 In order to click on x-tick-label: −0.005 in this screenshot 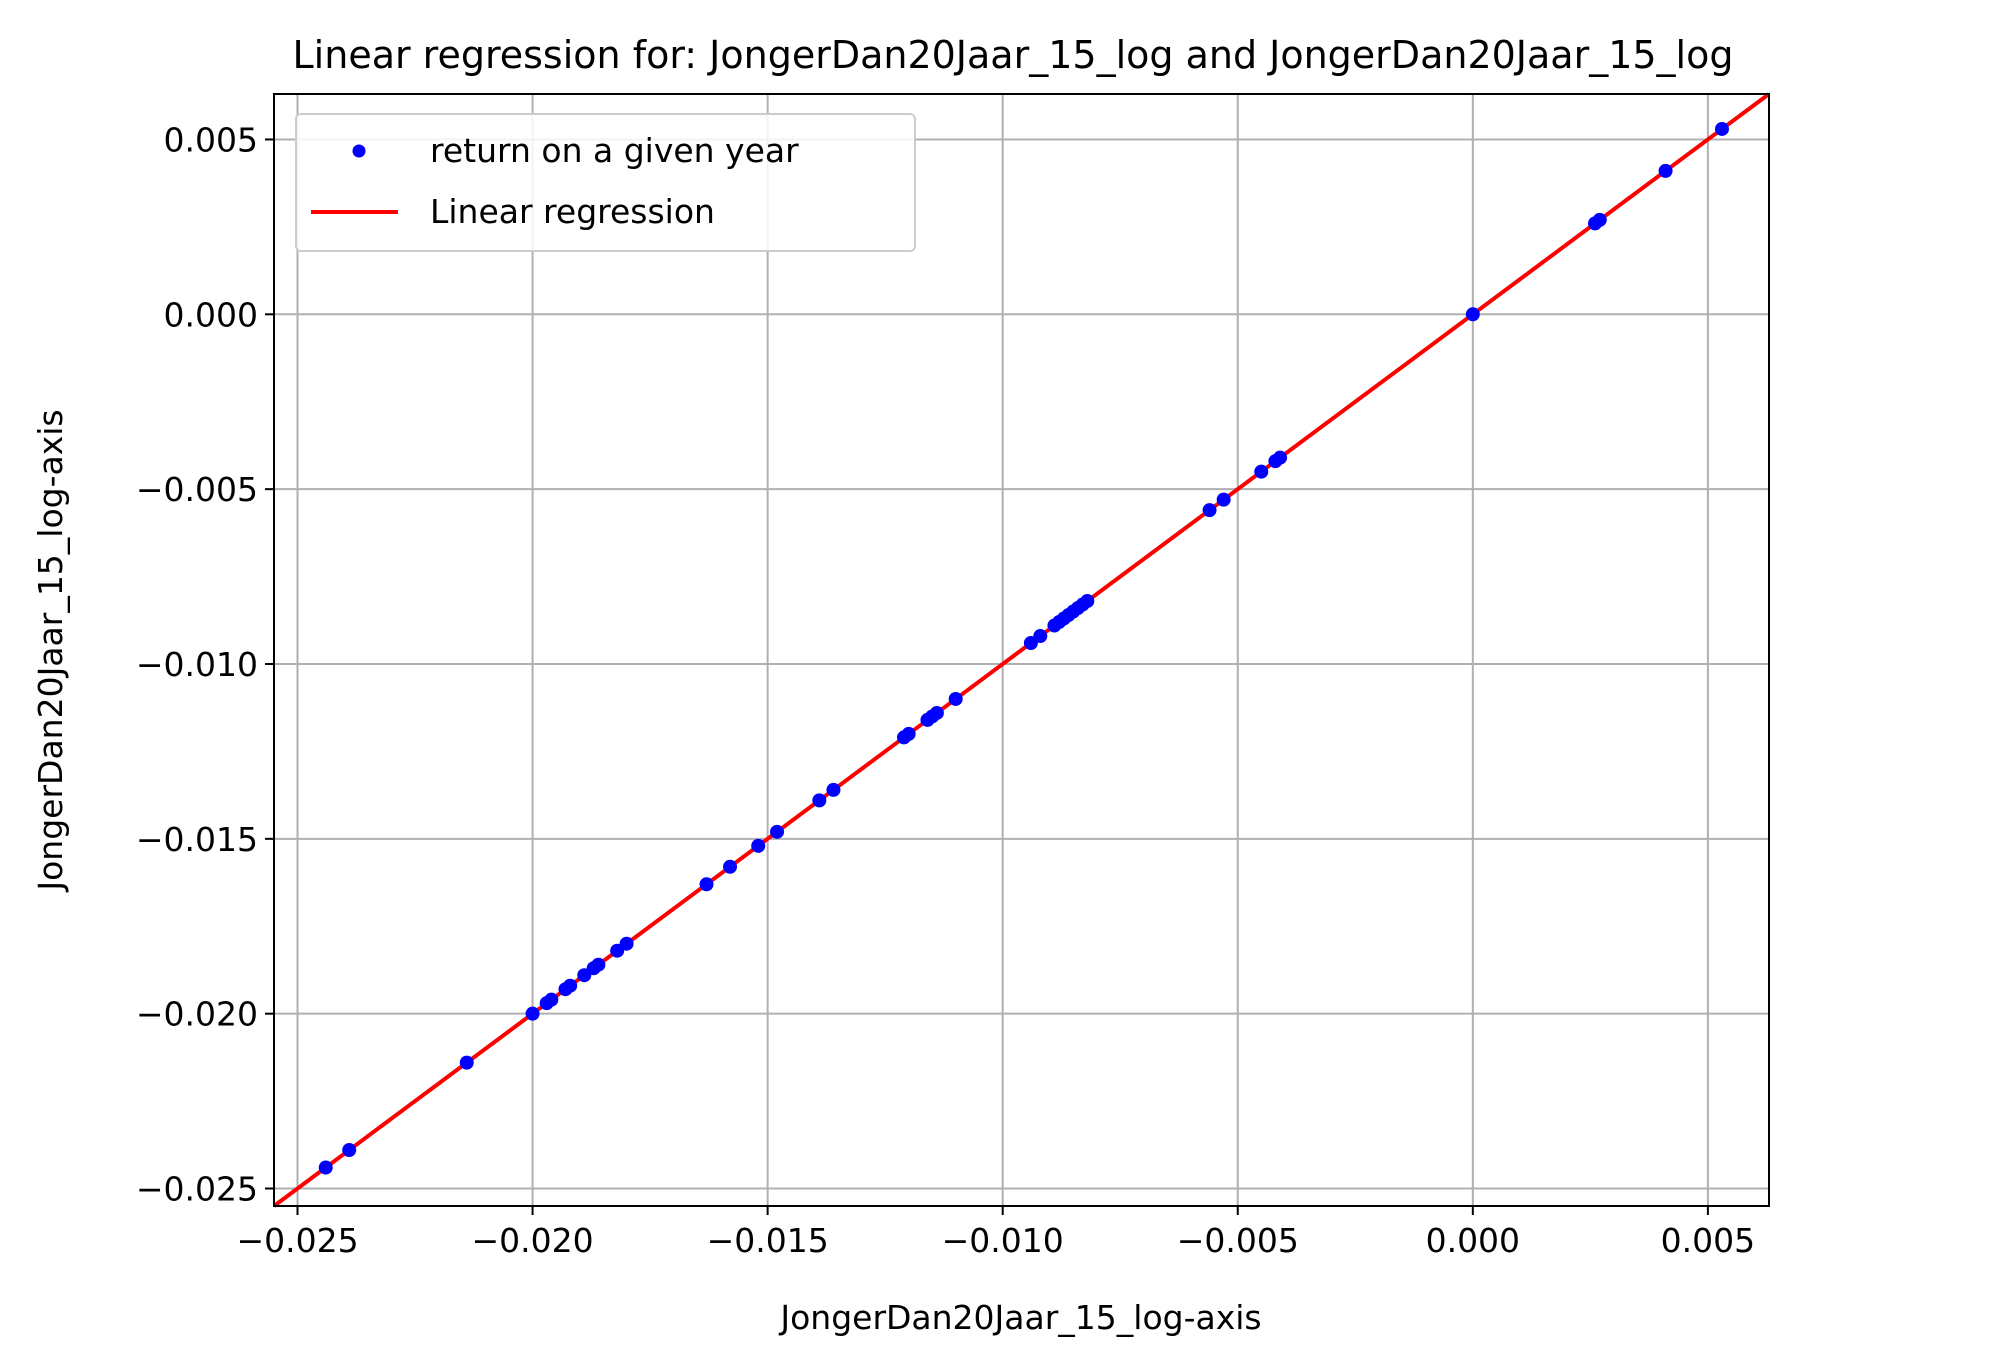, I will do `click(1238, 1240)`.